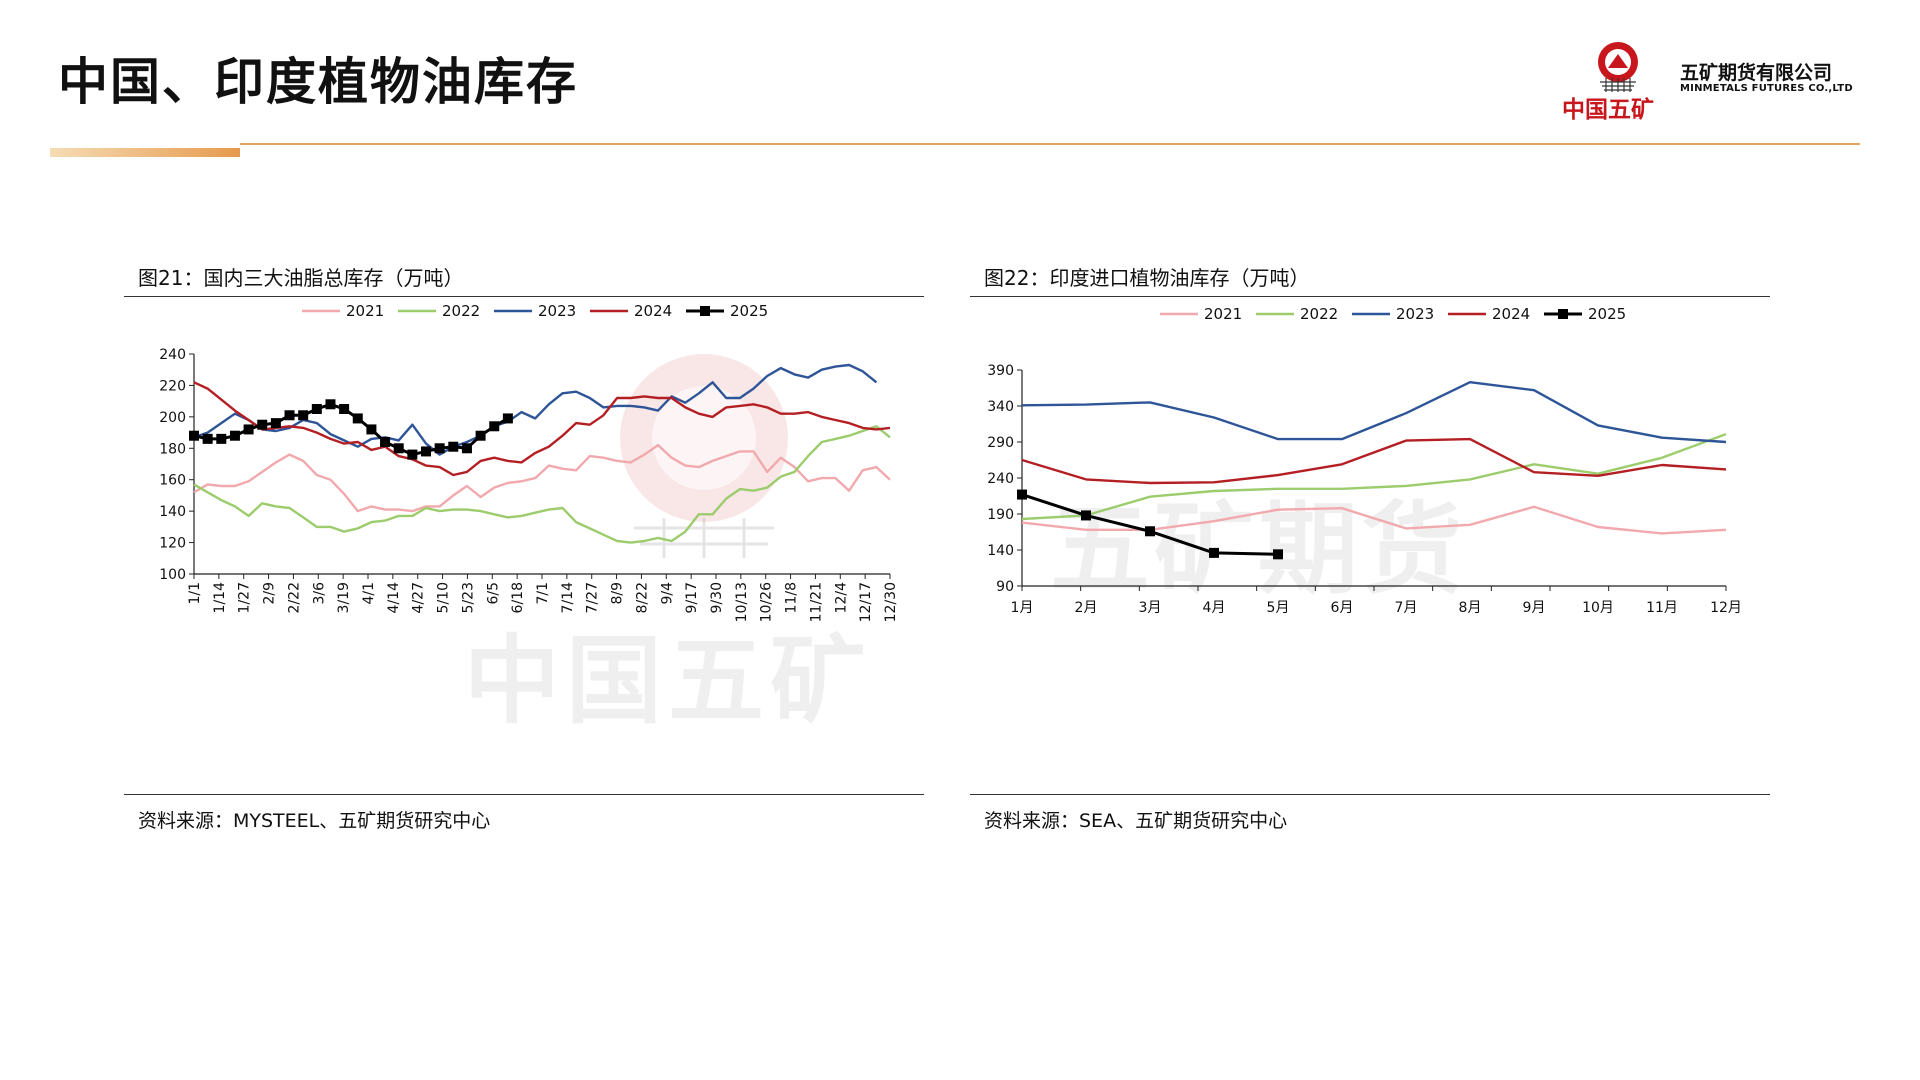 This screenshot has width=1920, height=1080. I want to click on x-tick-label: 10月, so click(1598, 608).